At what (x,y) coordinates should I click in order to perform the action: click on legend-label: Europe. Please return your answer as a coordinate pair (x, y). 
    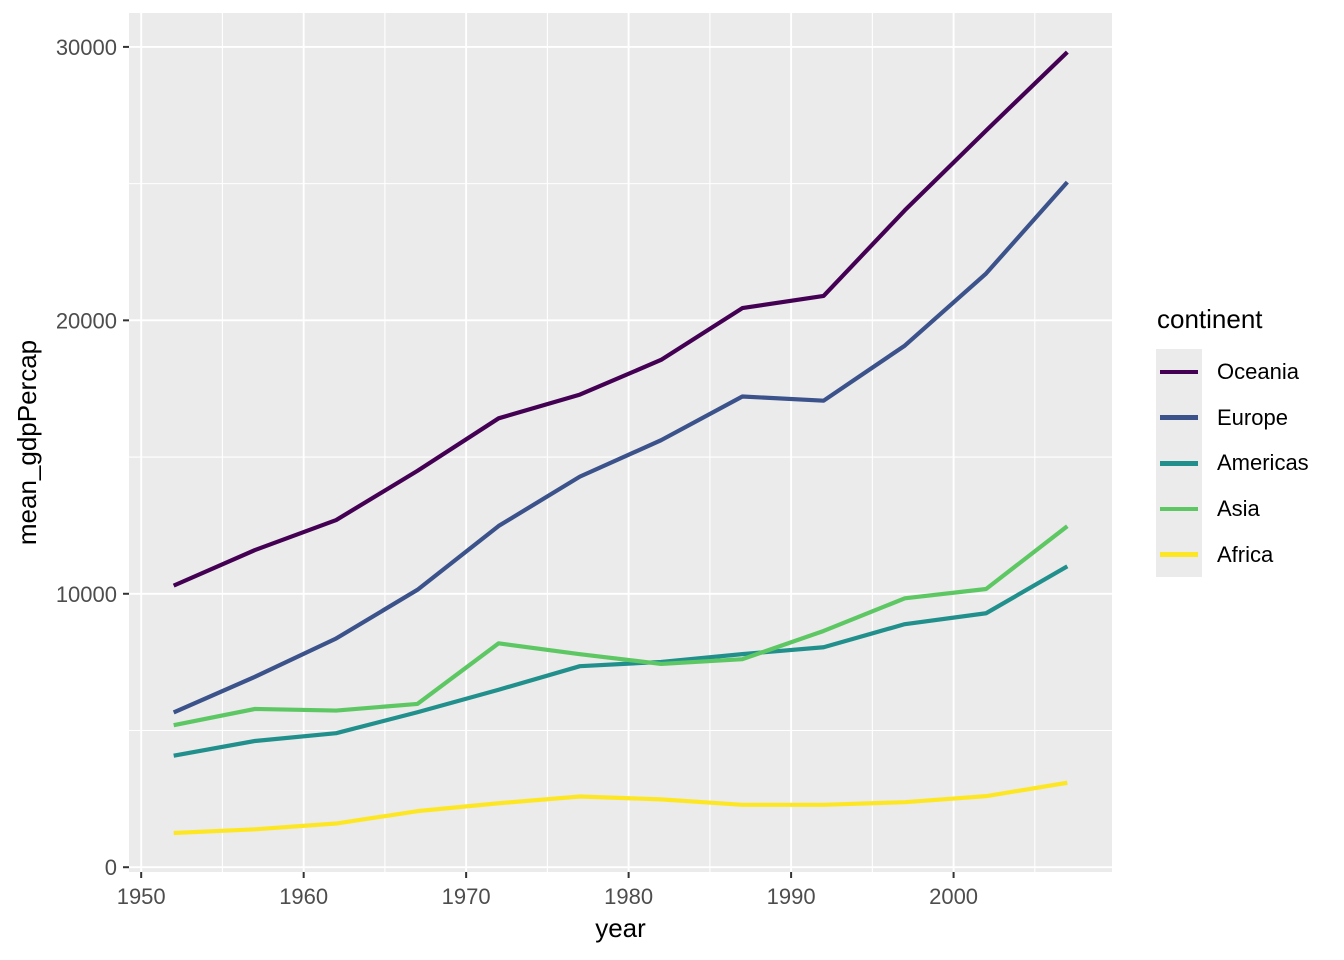
    Looking at the image, I should click on (1252, 417).